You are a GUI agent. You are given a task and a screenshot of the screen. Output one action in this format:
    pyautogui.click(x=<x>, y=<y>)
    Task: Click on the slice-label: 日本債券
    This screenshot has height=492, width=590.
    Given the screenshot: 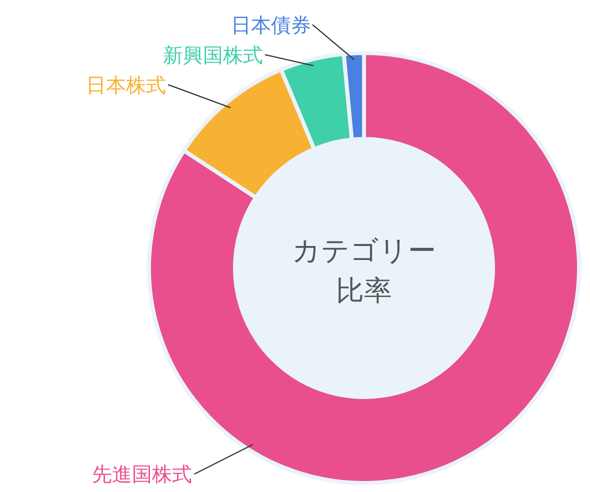 What is the action you would take?
    pyautogui.click(x=271, y=25)
    